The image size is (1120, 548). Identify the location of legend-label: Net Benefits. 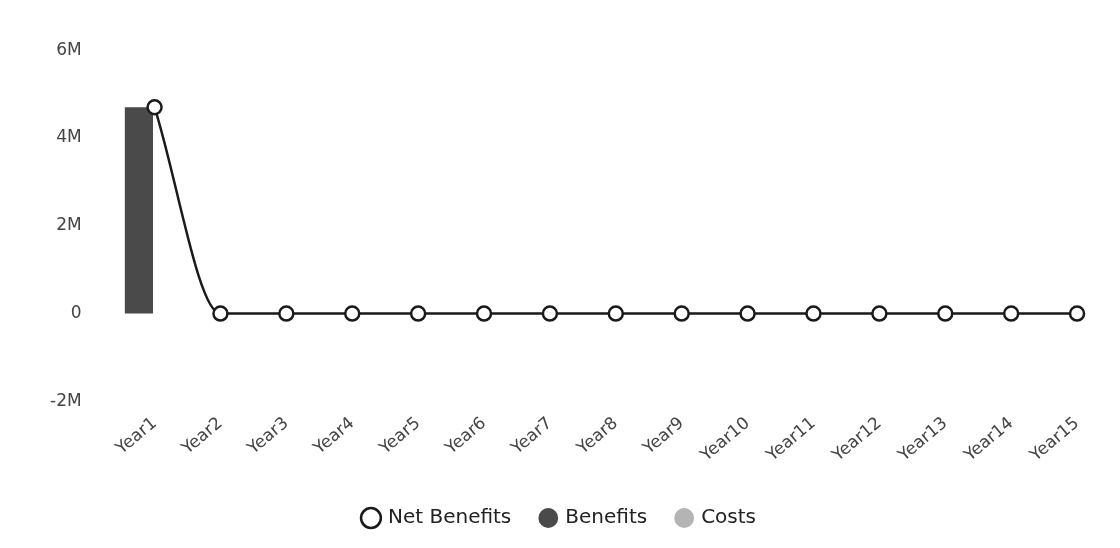
(449, 516).